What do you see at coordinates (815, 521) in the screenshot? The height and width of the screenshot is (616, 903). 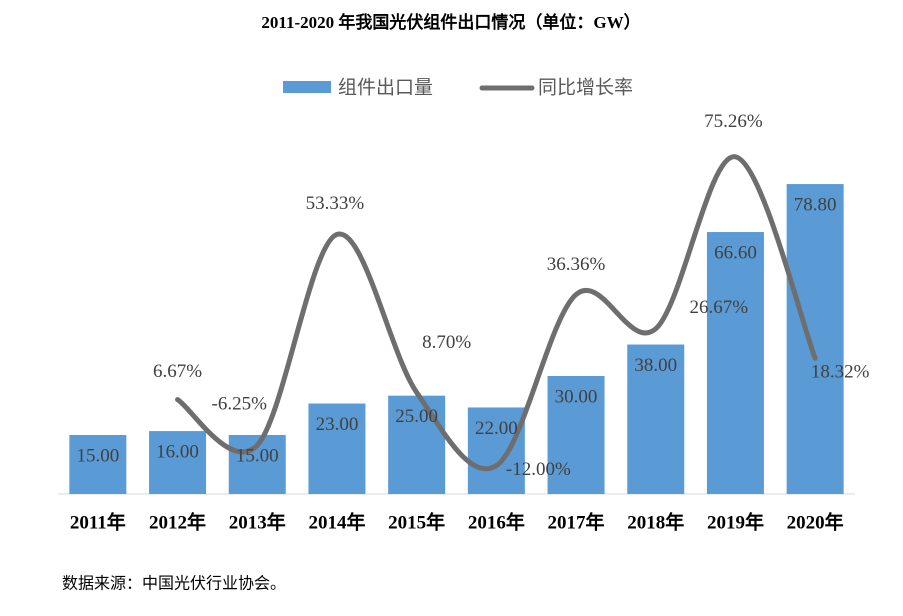 I see `x-tick-label: 2020年` at bounding box center [815, 521].